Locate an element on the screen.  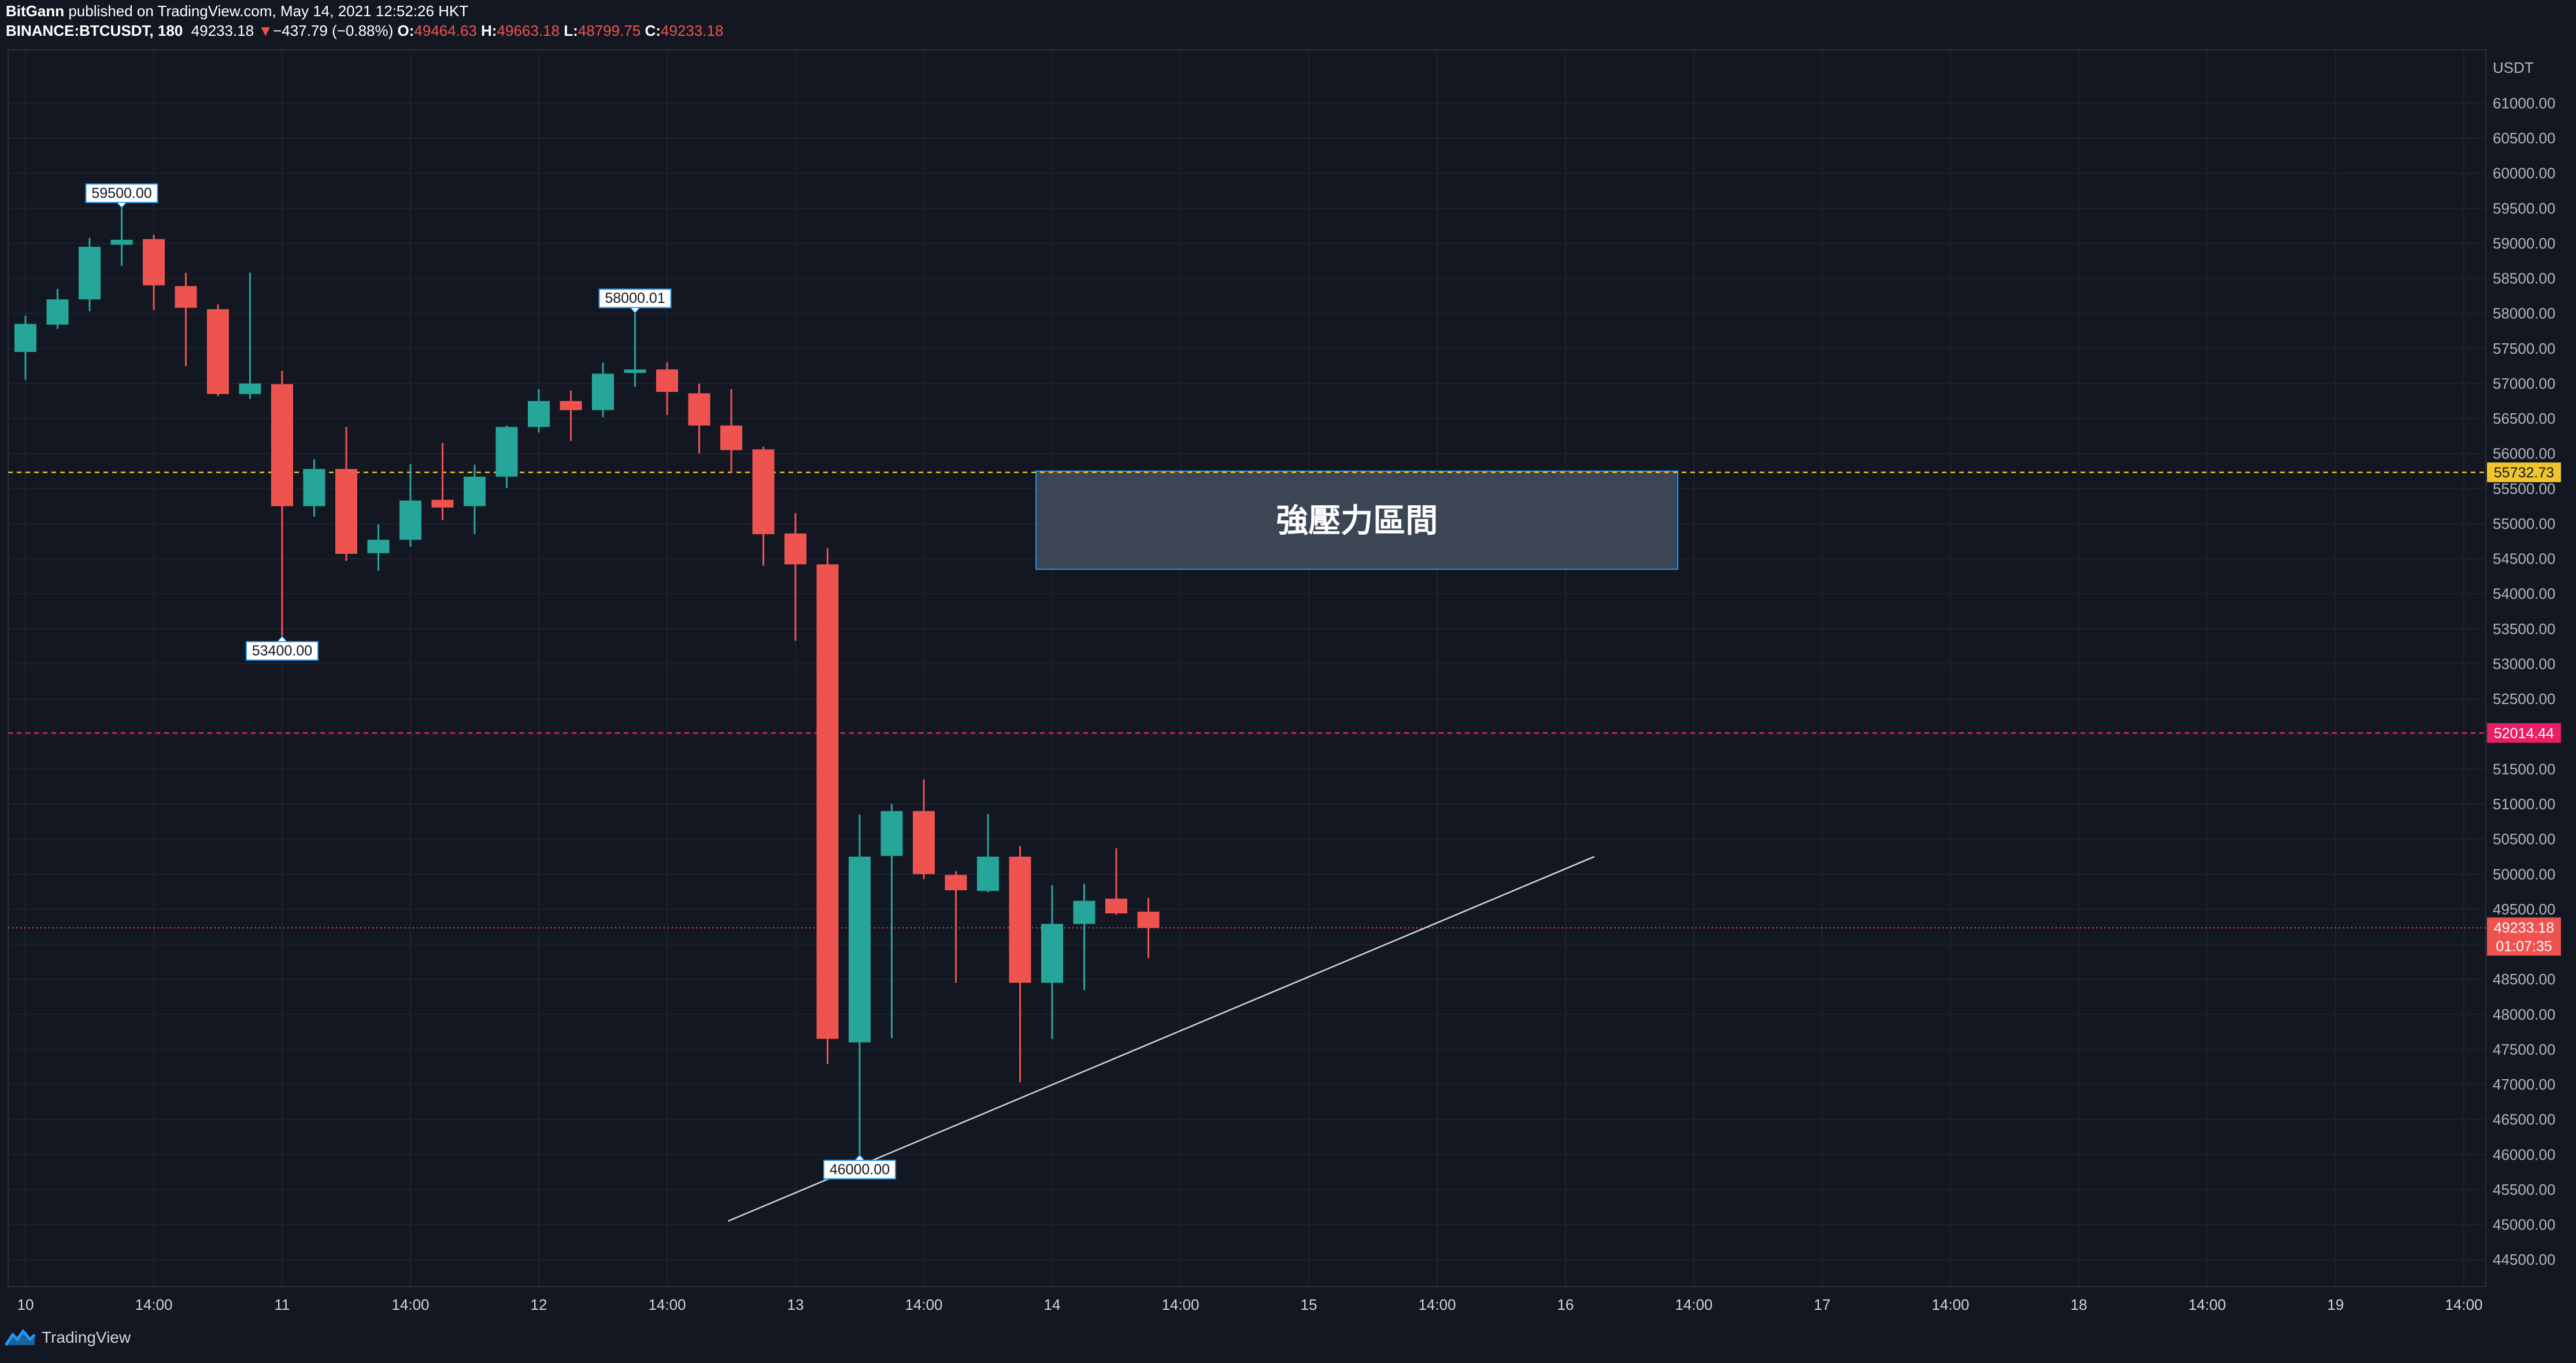
price-tick-label: 53000.00 is located at coordinates (2524, 664).